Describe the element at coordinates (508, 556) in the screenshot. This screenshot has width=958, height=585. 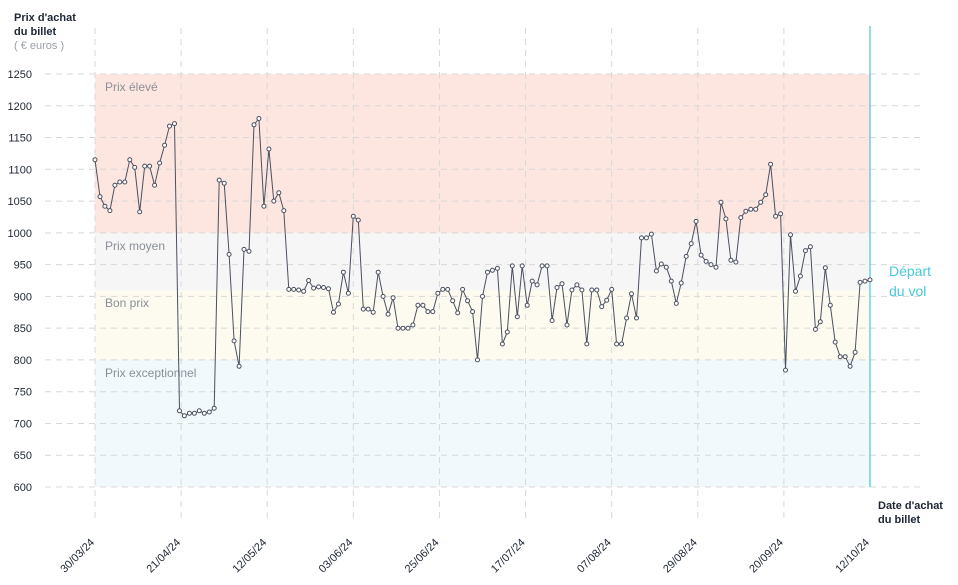
I see `x-tick-5: 17/07/24` at that location.